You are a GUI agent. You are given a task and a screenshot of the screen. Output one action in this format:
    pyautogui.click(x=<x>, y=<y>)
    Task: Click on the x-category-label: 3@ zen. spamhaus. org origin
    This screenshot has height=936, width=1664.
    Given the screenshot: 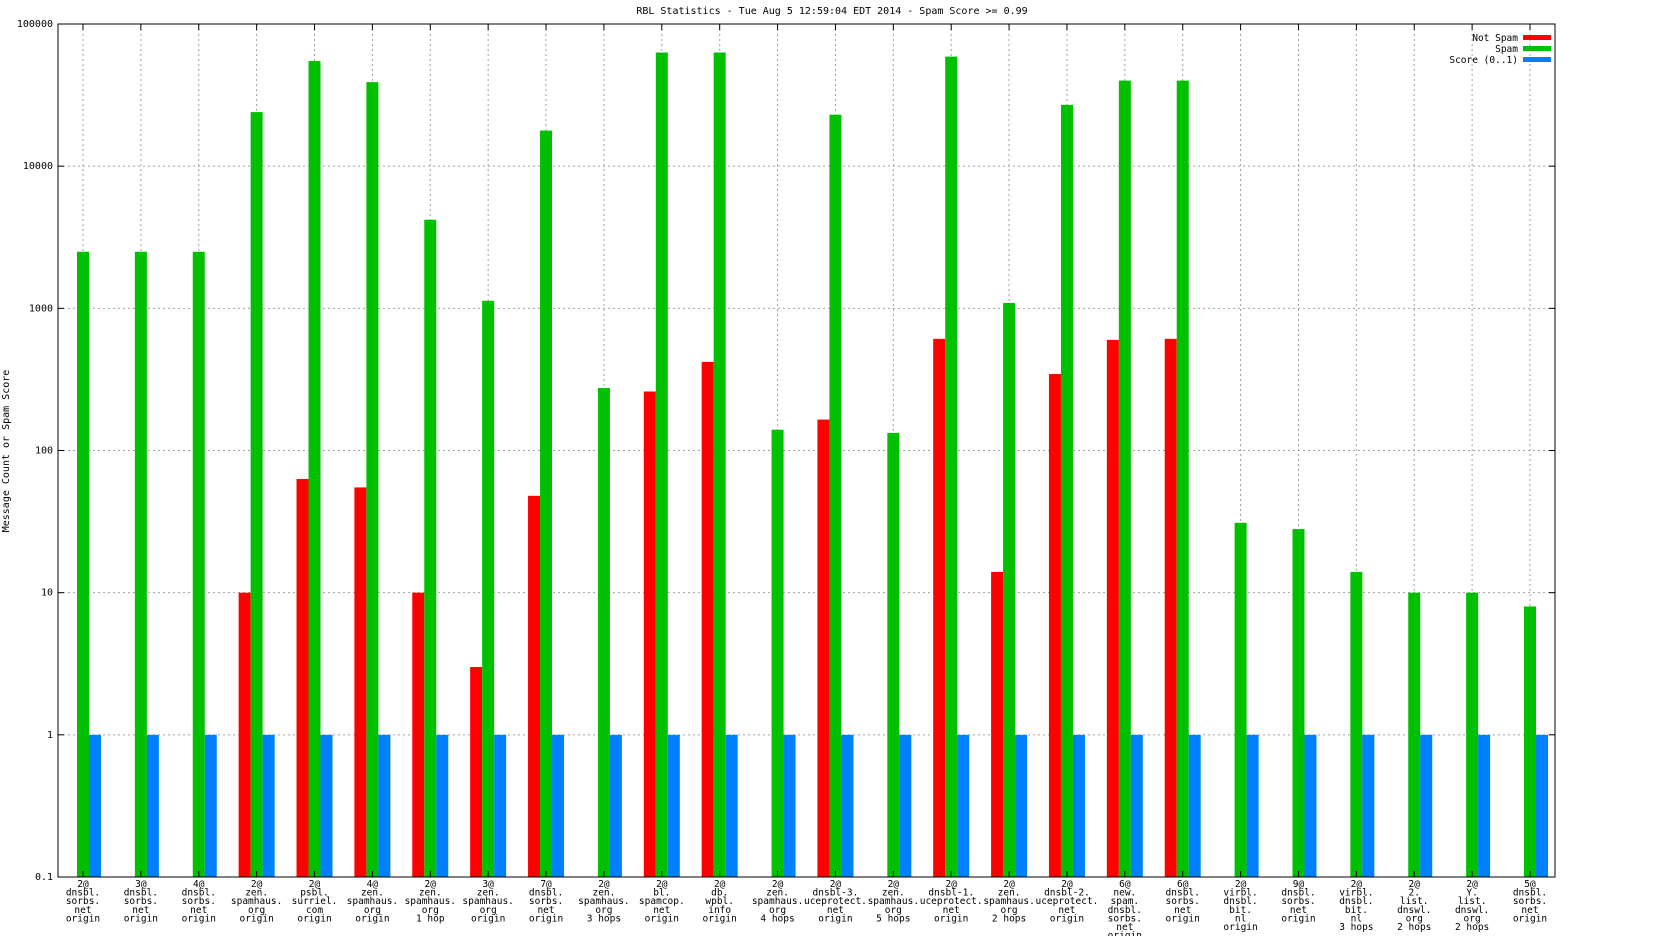 What is the action you would take?
    pyautogui.click(x=487, y=901)
    